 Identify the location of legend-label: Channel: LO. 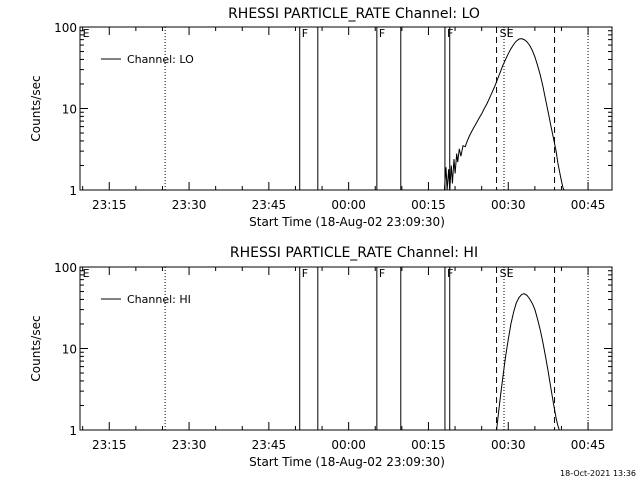
(160, 59).